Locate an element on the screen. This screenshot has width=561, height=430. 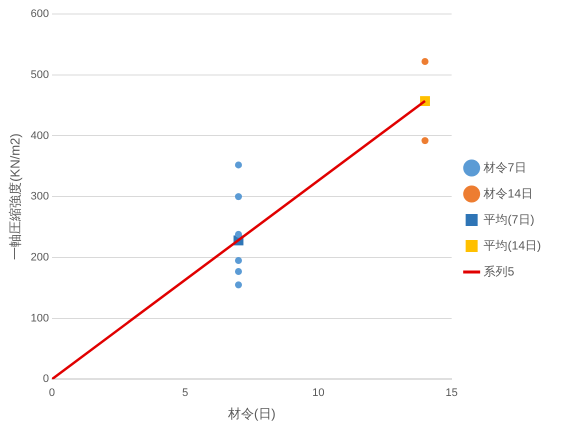
y-tick-label: 500 is located at coordinates (39, 74).